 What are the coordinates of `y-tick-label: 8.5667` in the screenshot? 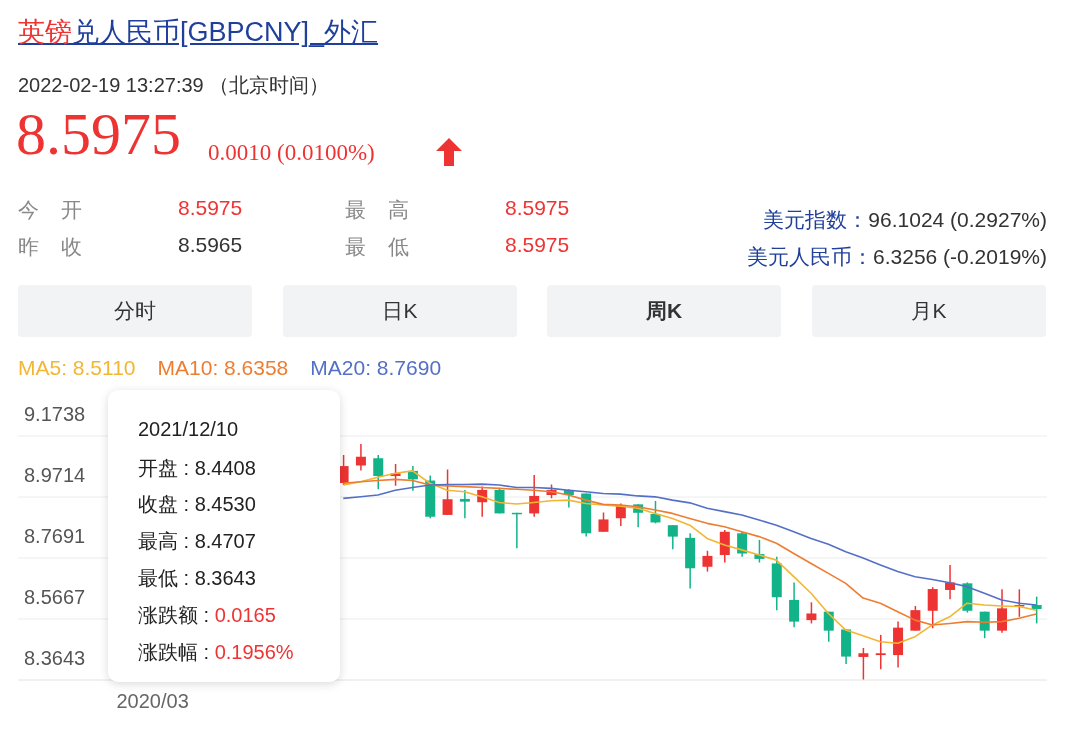 It's located at (55, 597).